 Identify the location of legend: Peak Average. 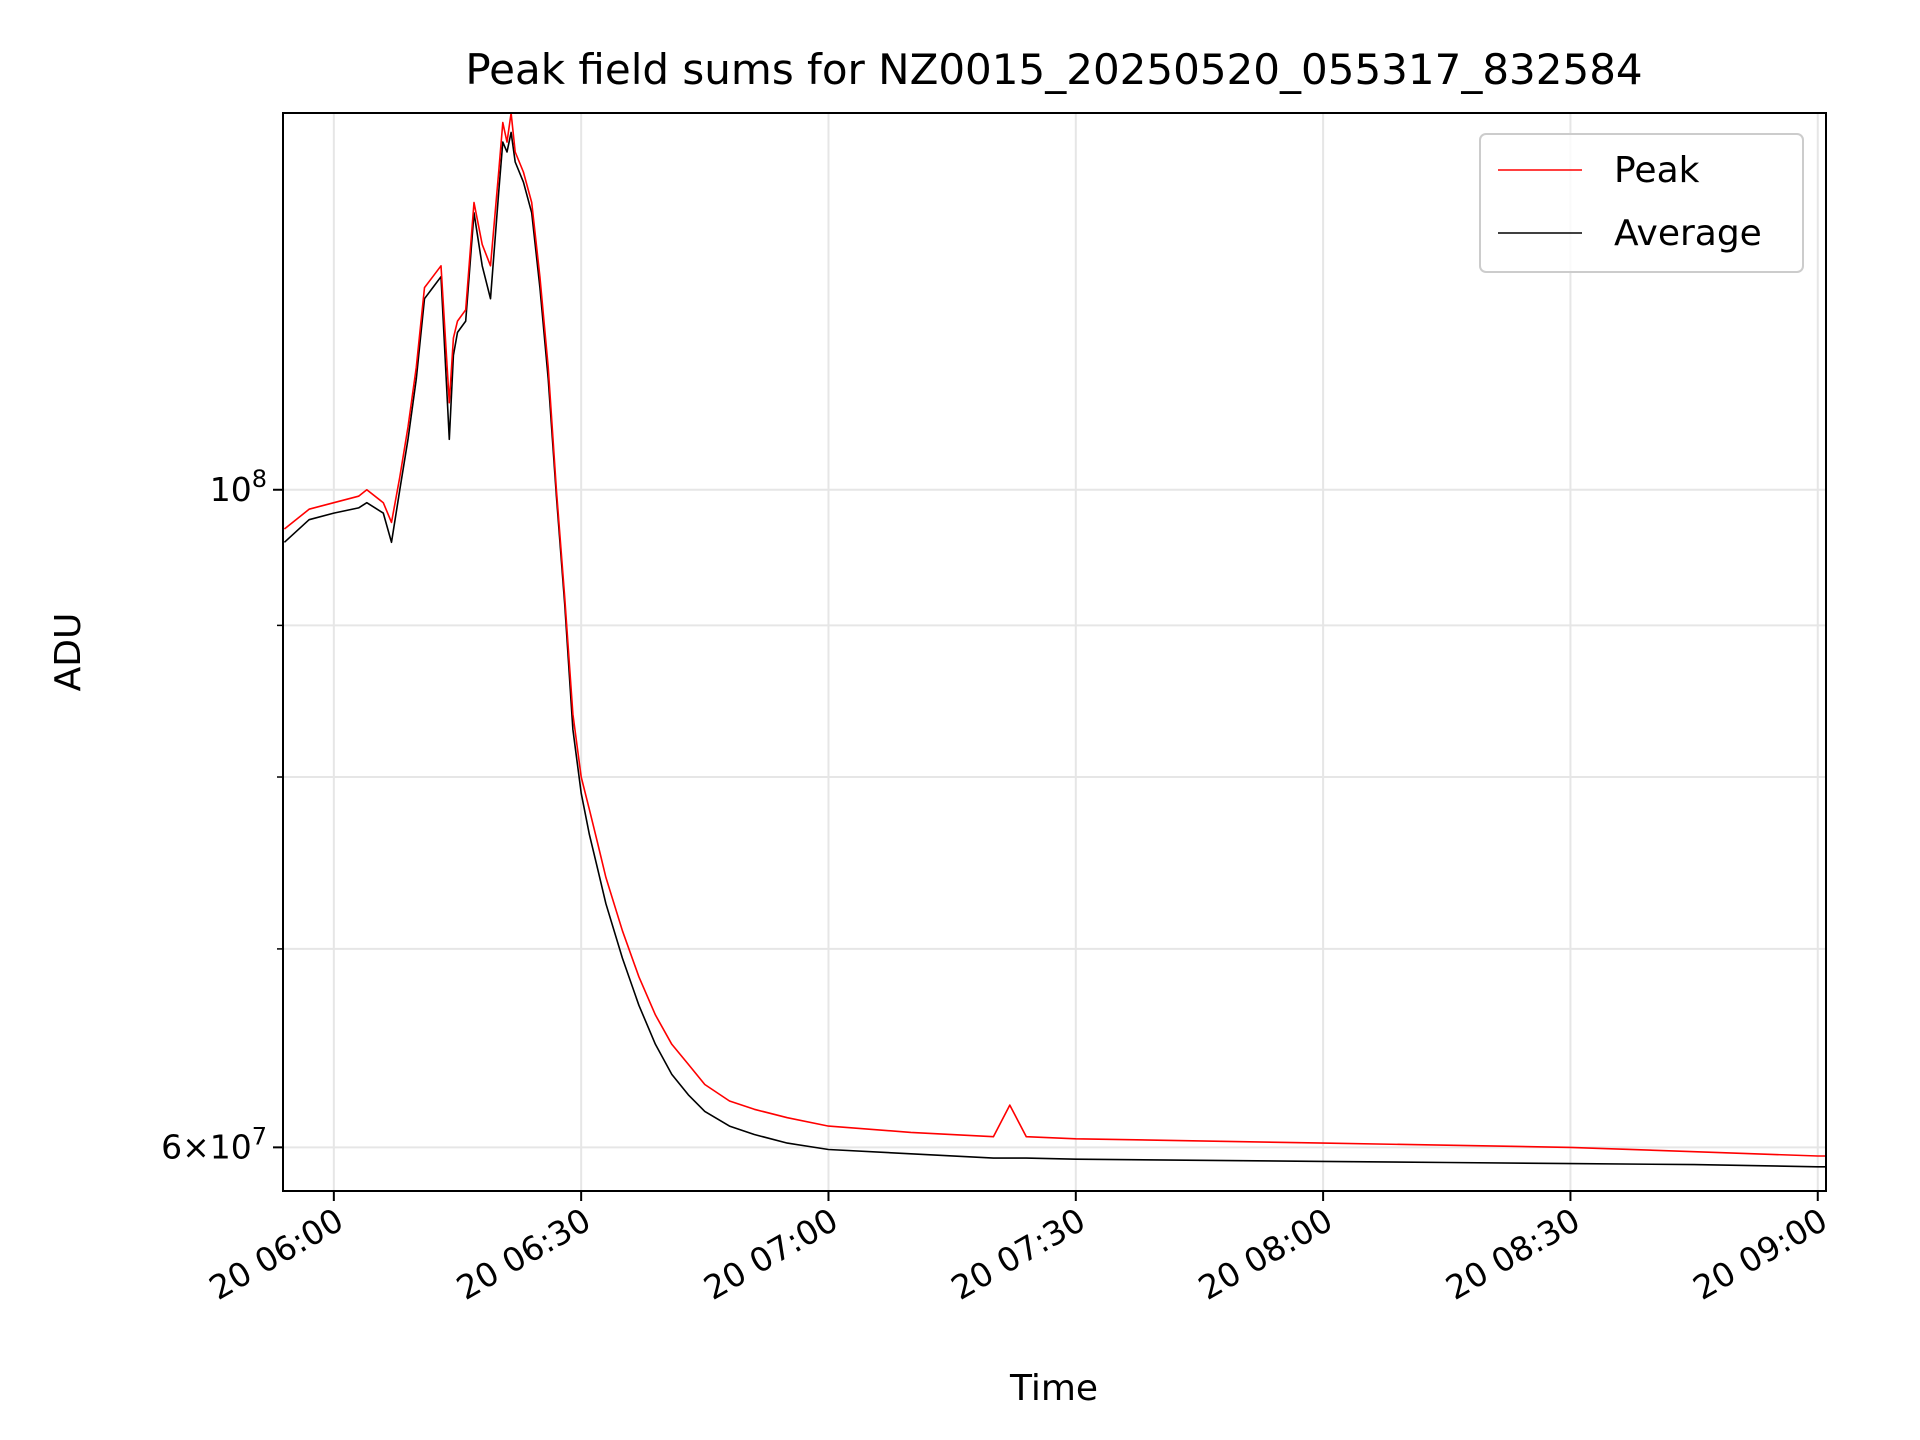
(1641, 203).